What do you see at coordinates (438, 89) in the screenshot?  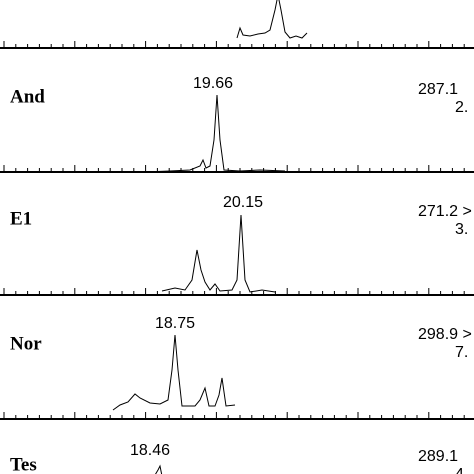 I see `transition-label: 287.1` at bounding box center [438, 89].